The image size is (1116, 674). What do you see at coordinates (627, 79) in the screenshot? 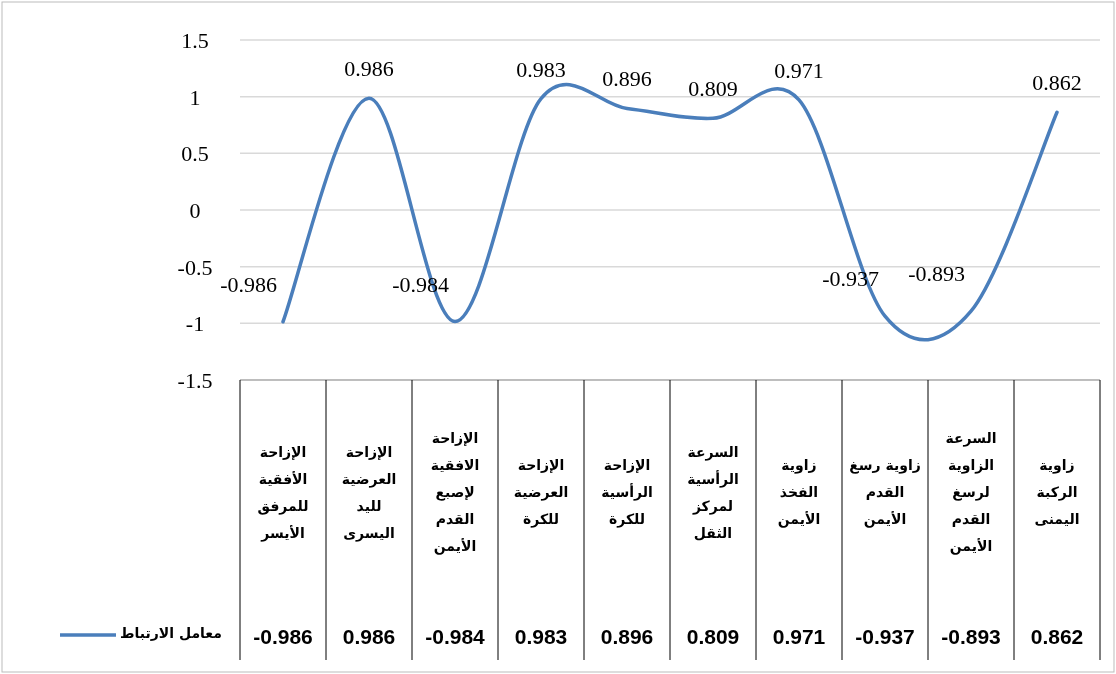
I see `data-label: 0.896` at bounding box center [627, 79].